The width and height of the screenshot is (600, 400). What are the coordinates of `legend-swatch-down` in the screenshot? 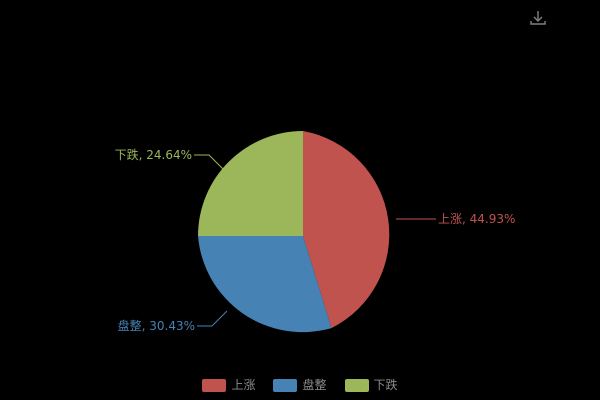 It's located at (356, 385).